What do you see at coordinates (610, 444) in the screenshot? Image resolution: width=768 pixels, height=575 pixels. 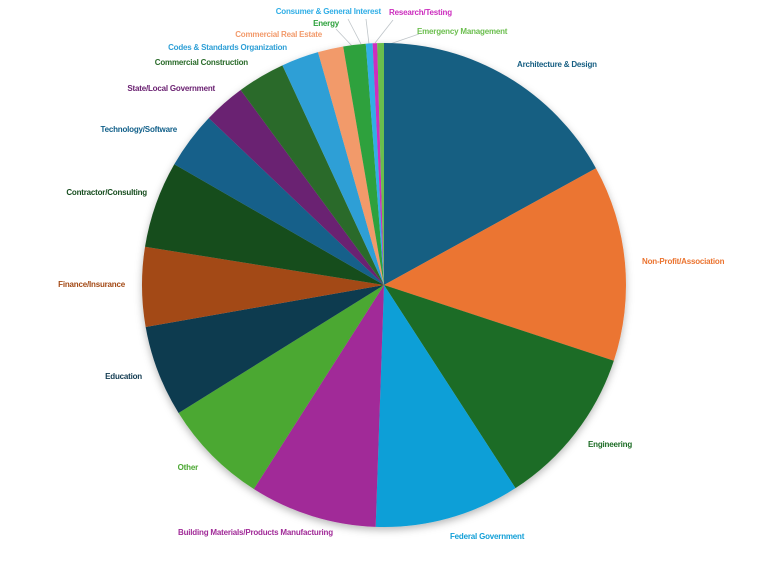 I see `slice-label-engineering: Engineering` at bounding box center [610, 444].